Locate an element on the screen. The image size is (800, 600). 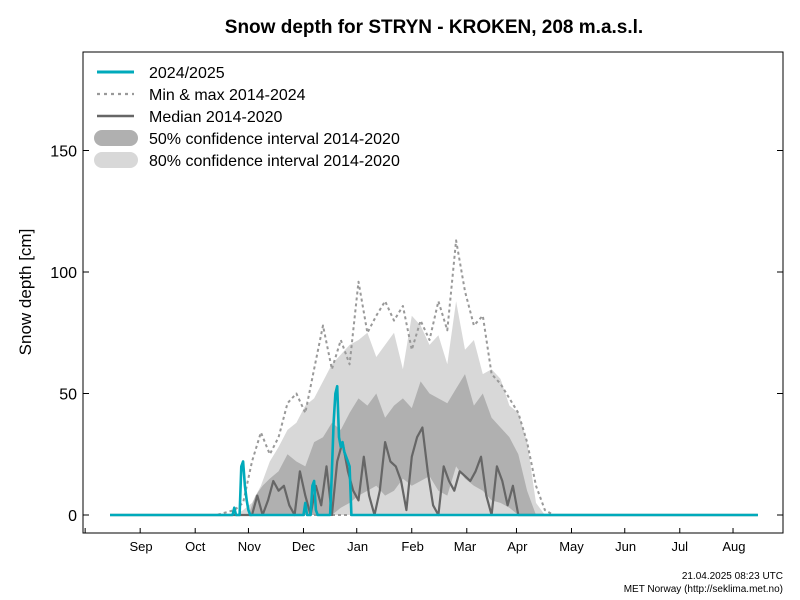
legend-label-current: 2024/2025 is located at coordinates (187, 73).